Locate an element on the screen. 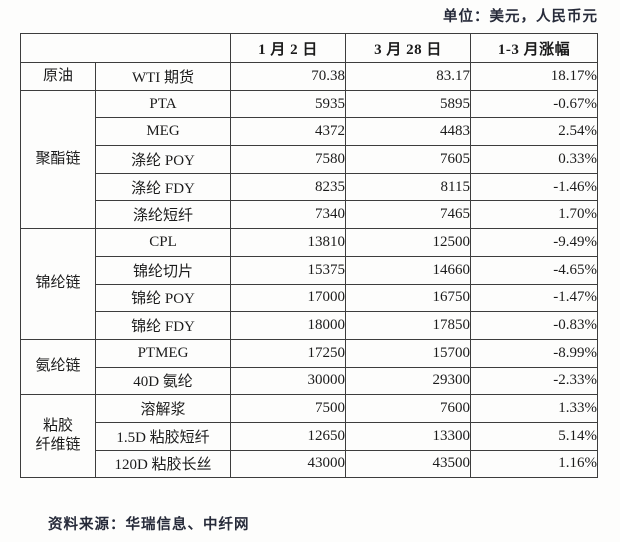 The width and height of the screenshot is (620, 542). value-jan2: 7580 is located at coordinates (288, 159).